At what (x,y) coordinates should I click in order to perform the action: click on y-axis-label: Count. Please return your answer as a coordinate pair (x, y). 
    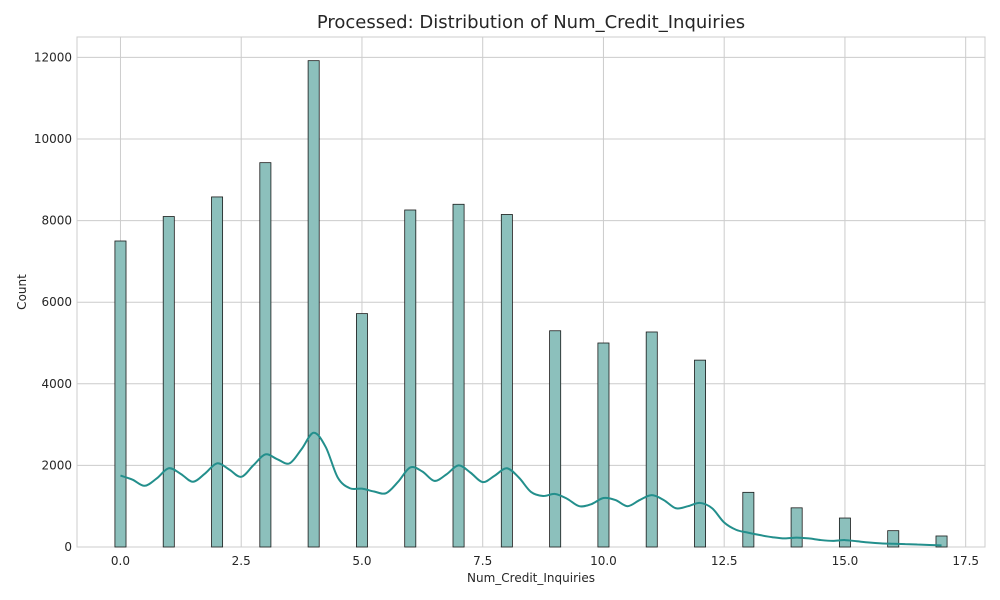
    Looking at the image, I should click on (22, 292).